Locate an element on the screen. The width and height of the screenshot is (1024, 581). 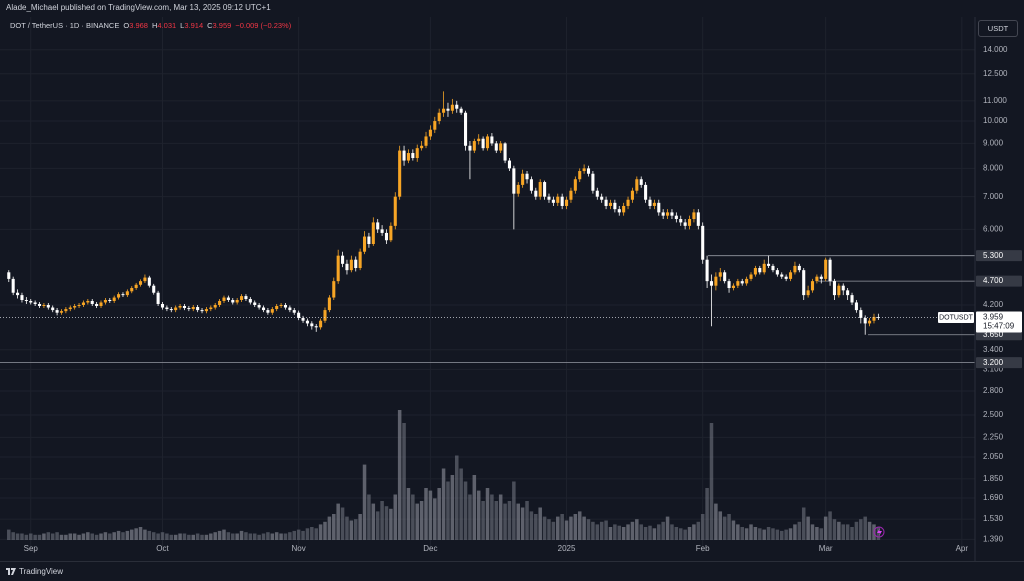
x-tick-label: Apr is located at coordinates (962, 548).